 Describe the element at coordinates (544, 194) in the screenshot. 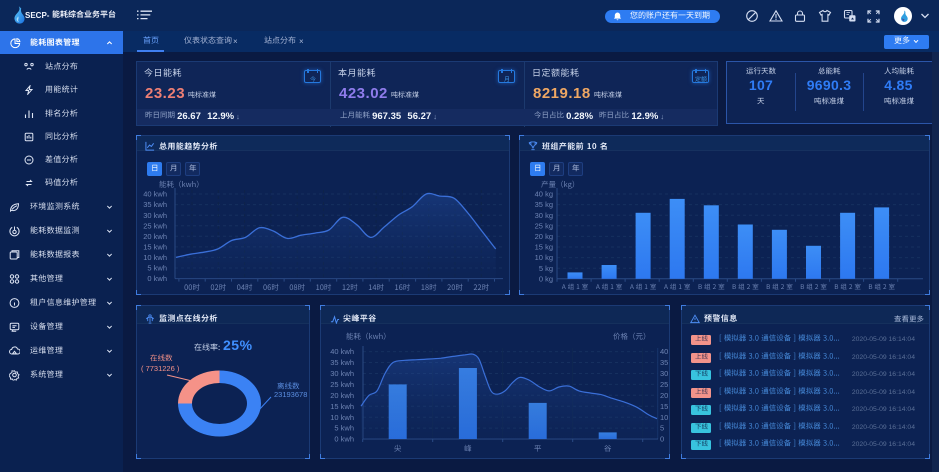

I see `svg-text: 40 kg` at that location.